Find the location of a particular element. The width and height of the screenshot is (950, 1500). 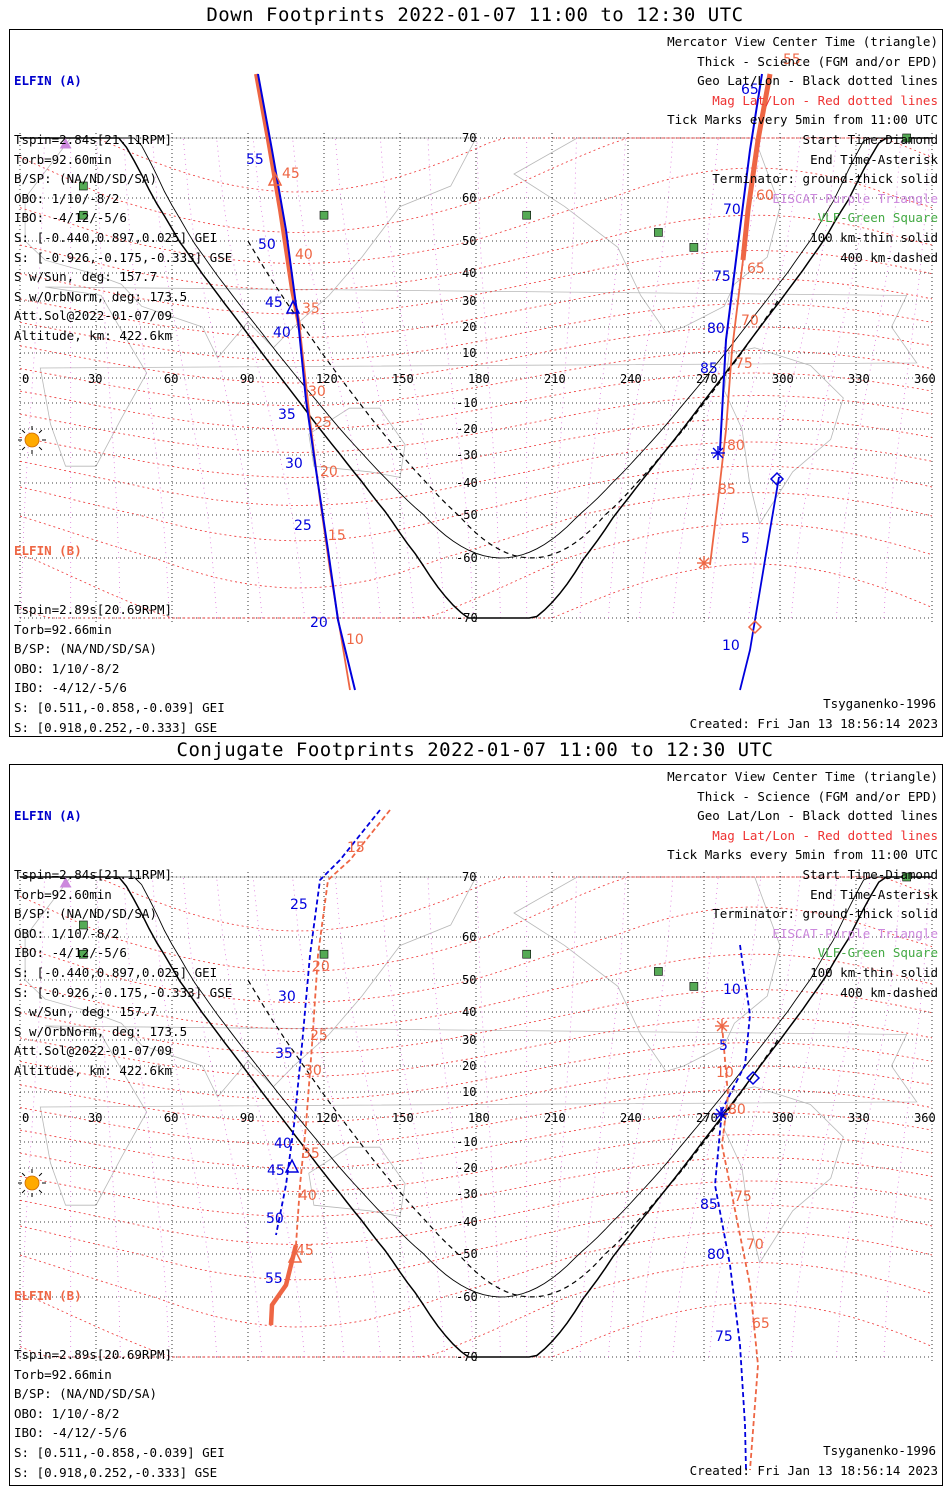

track-tick-label: 50 is located at coordinates (267, 245).